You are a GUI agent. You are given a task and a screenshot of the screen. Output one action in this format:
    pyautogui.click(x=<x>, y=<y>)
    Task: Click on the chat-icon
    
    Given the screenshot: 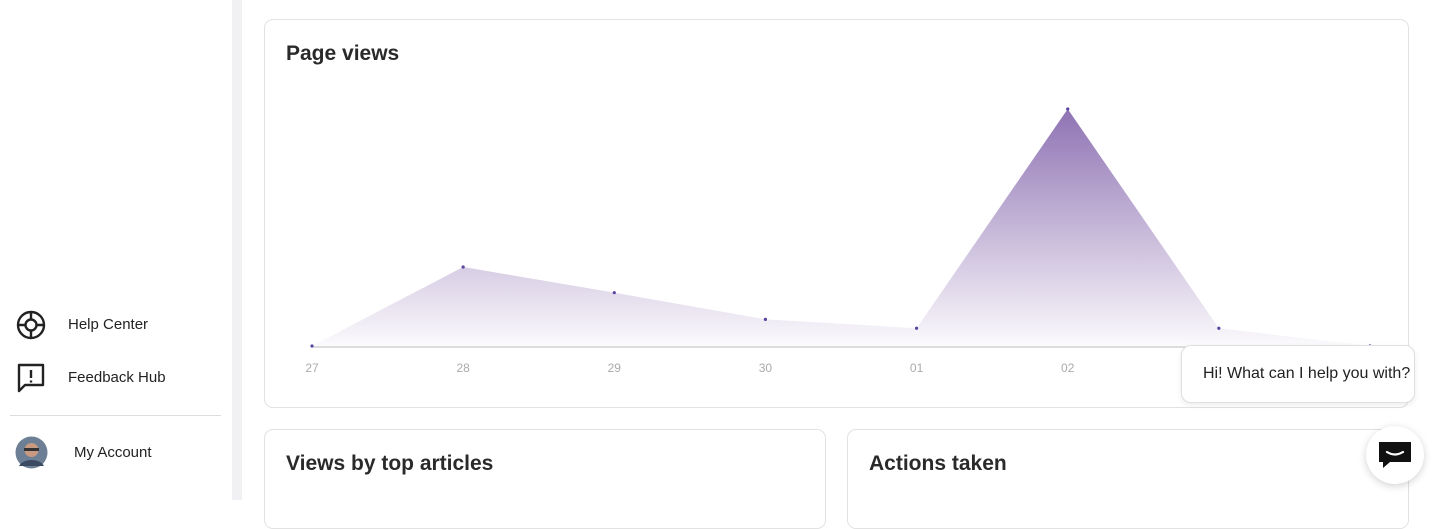 What is the action you would take?
    pyautogui.click(x=1395, y=455)
    